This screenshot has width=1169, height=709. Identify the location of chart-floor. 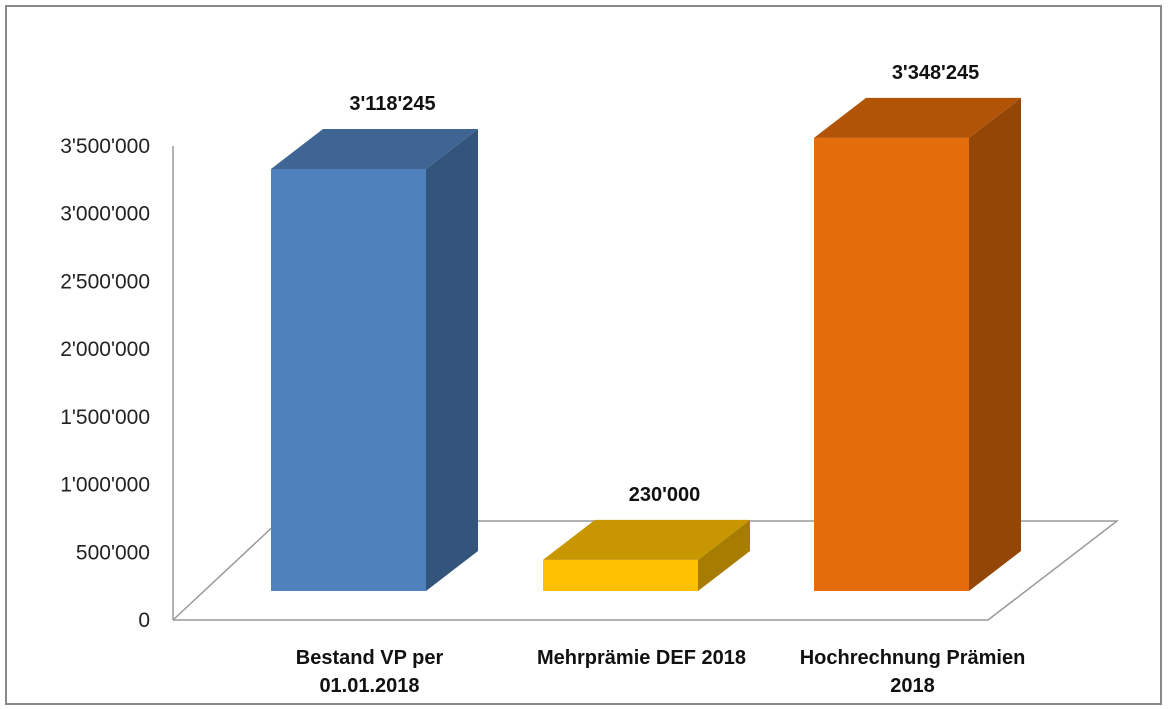
(646, 570).